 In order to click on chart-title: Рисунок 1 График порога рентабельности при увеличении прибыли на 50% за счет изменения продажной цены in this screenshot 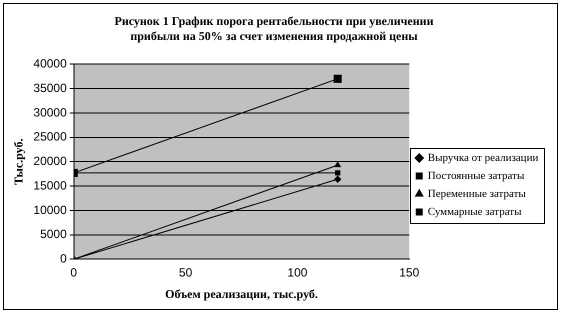, I will do `click(273, 29)`.